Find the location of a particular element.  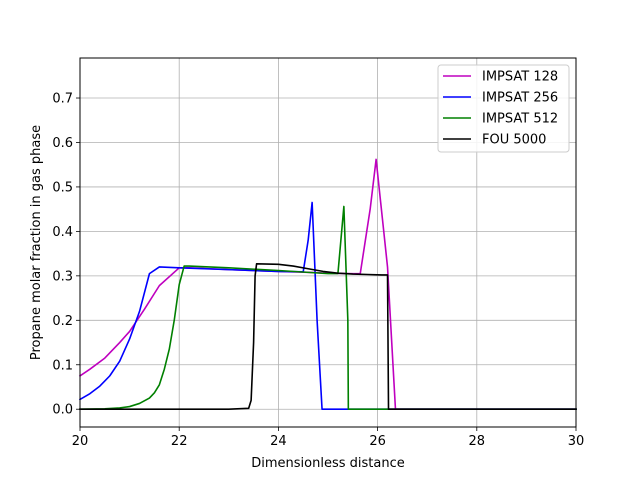

x-tick-label: 22 is located at coordinates (179, 441).